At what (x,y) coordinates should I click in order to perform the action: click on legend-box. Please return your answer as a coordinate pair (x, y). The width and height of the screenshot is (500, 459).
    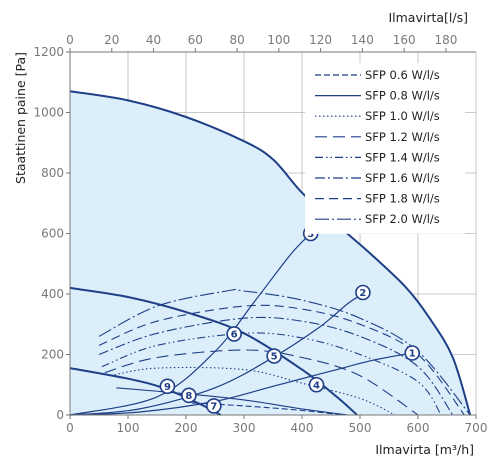
    Looking at the image, I should click on (385, 148).